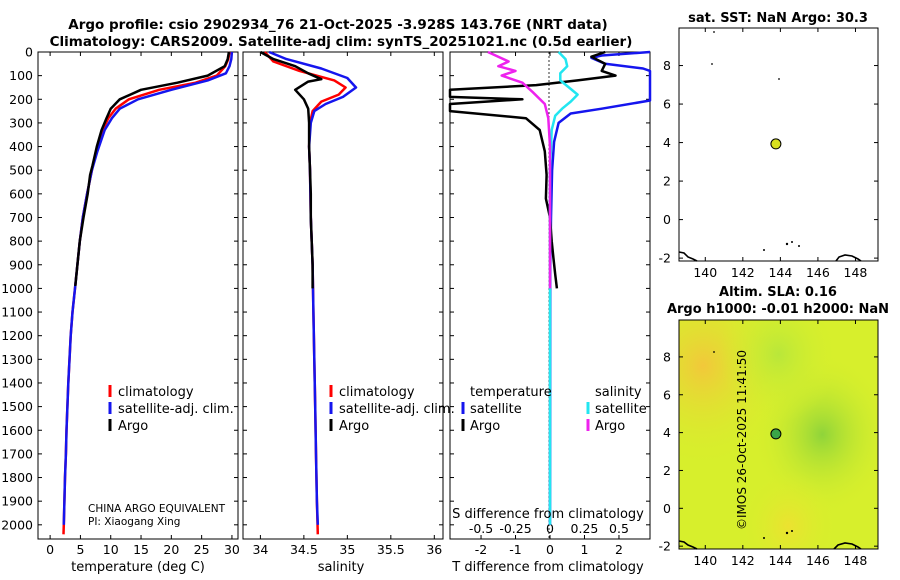 This screenshot has width=900, height=580. I want to click on x-tick-label: 1, so click(585, 549).